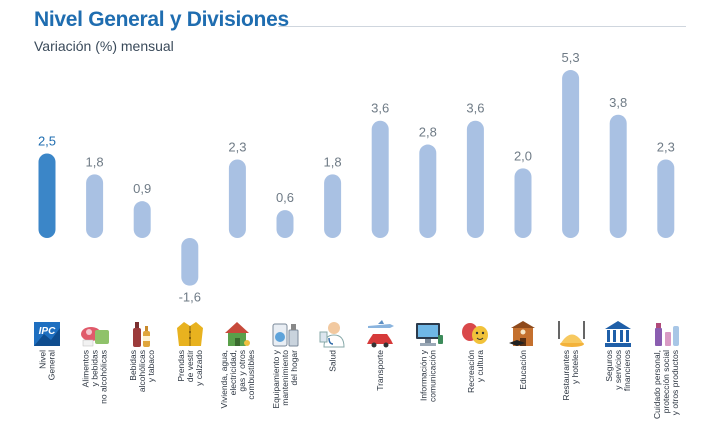  I want to click on category-line: y calzado, so click(199, 368).